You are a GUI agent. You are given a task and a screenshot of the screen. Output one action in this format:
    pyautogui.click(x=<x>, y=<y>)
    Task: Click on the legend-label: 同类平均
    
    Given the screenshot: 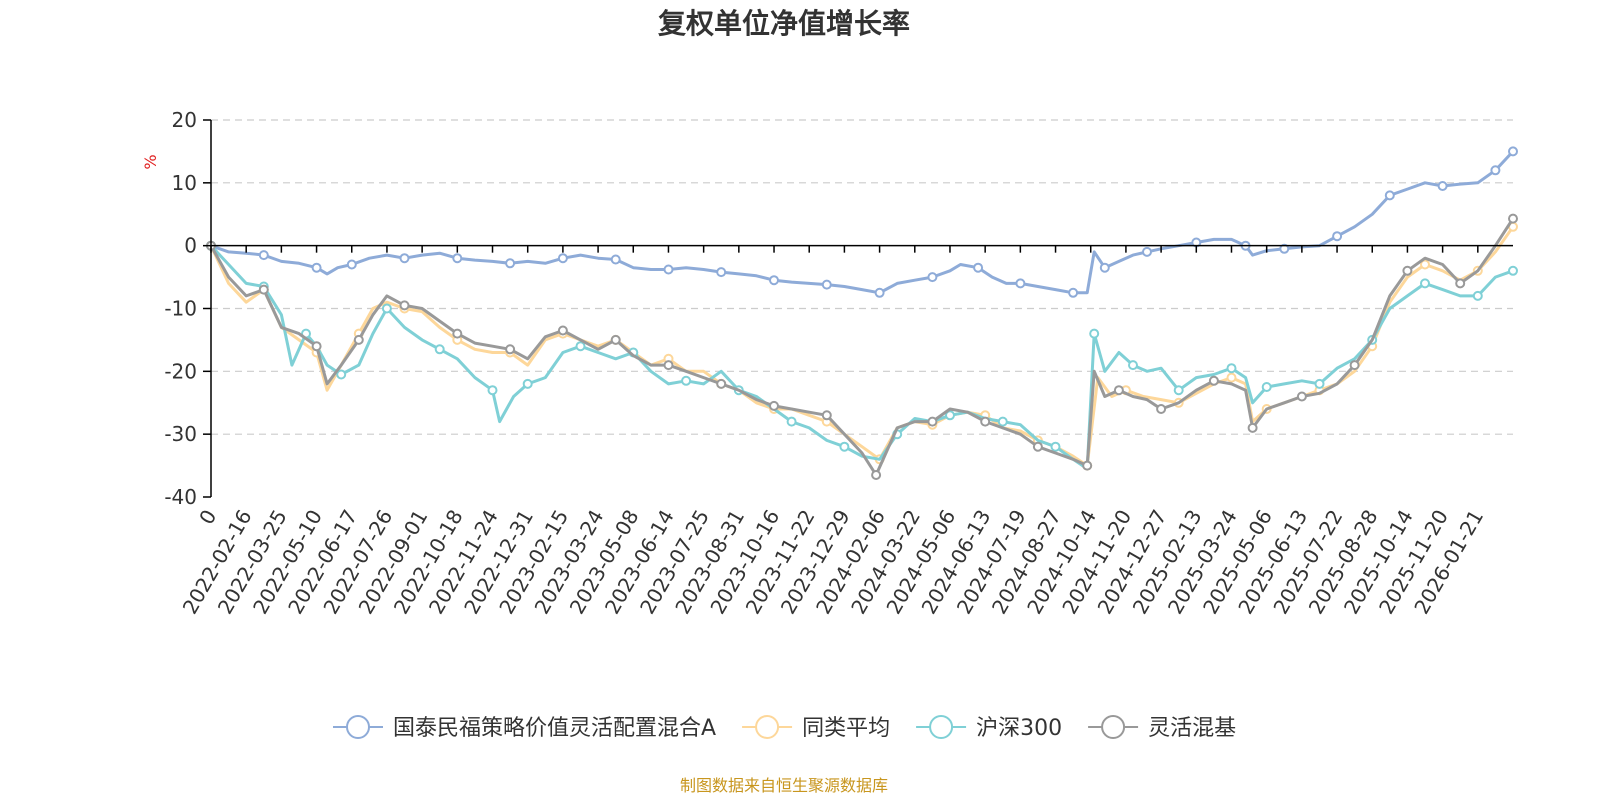 What is the action you would take?
    pyautogui.click(x=846, y=728)
    